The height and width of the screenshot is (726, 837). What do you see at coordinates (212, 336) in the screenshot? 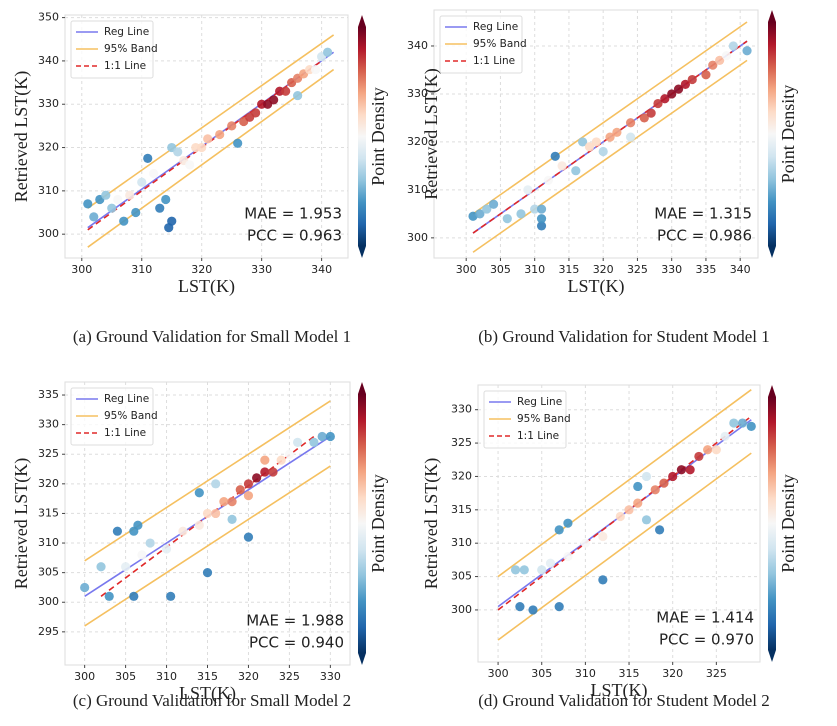
I see `caption: (a) Ground Validation for Small Model 1` at bounding box center [212, 336].